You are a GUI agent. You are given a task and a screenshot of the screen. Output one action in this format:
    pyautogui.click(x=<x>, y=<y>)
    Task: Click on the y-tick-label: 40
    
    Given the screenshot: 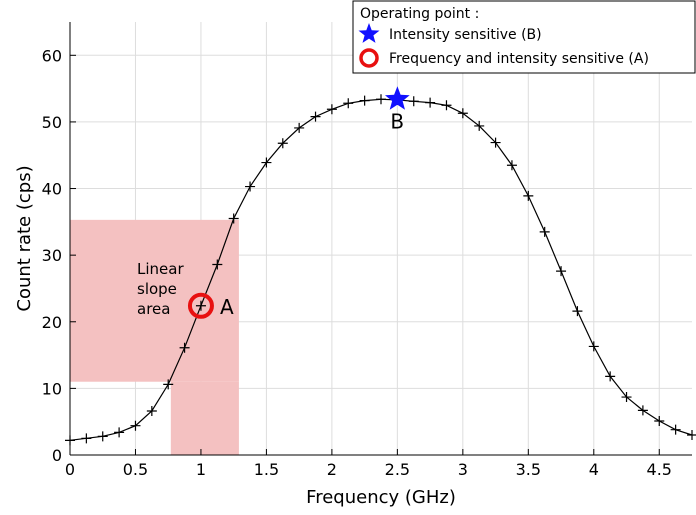 What is the action you would take?
    pyautogui.click(x=52, y=189)
    